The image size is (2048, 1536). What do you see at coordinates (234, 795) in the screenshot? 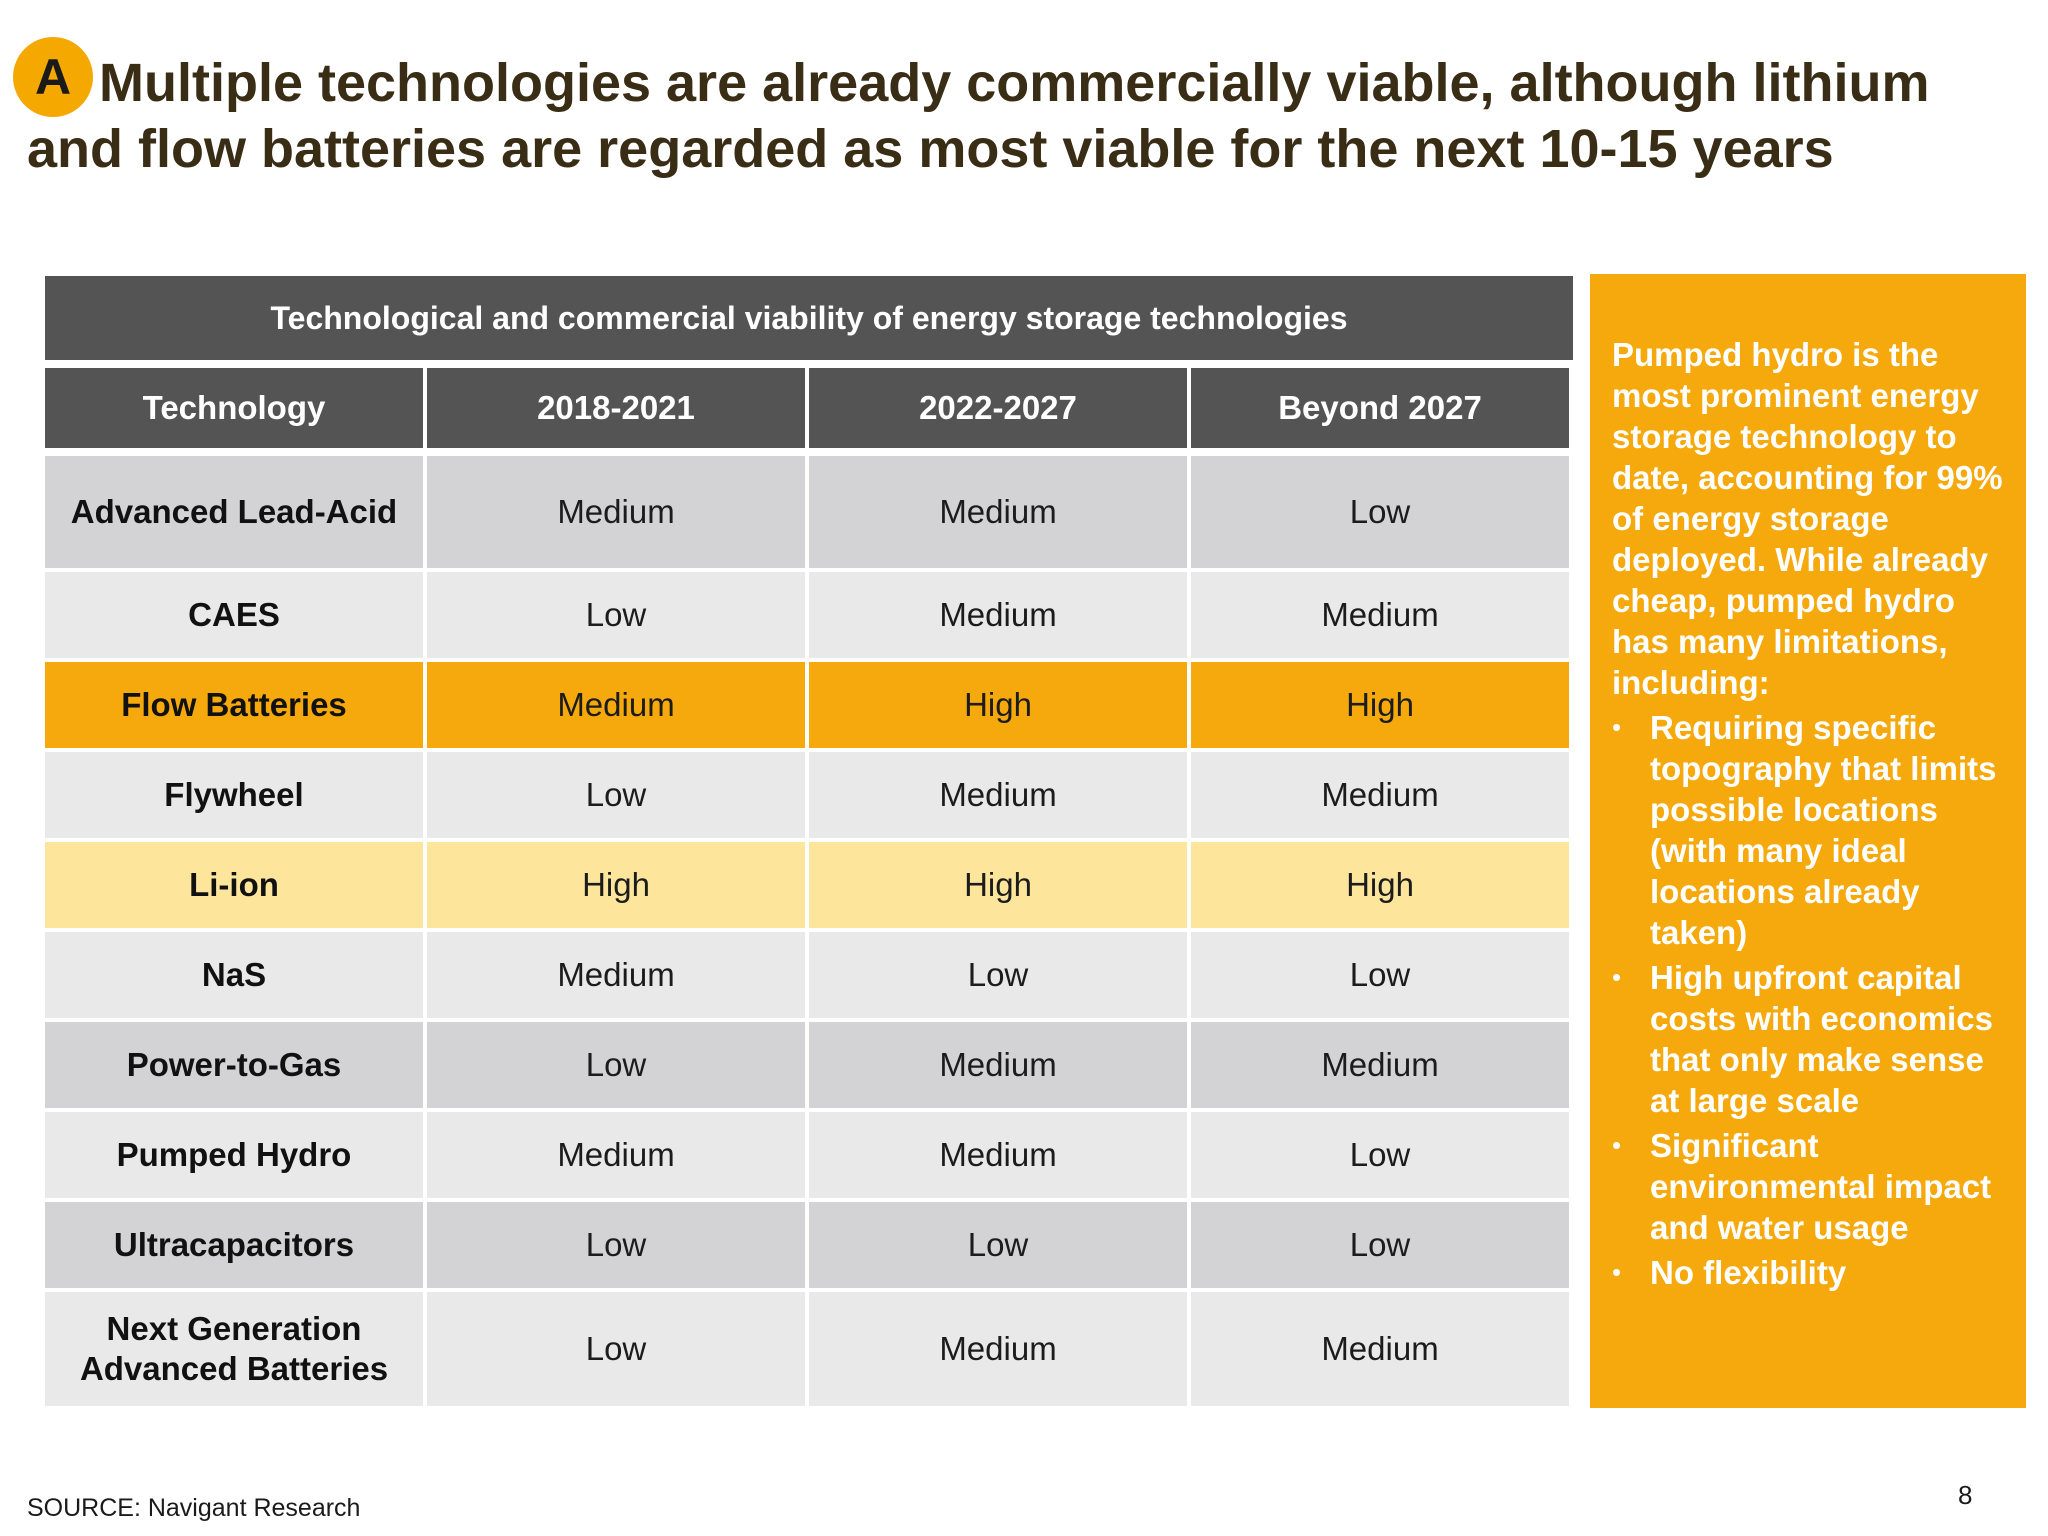
I see `row-technology-flywheel: Flywheel` at bounding box center [234, 795].